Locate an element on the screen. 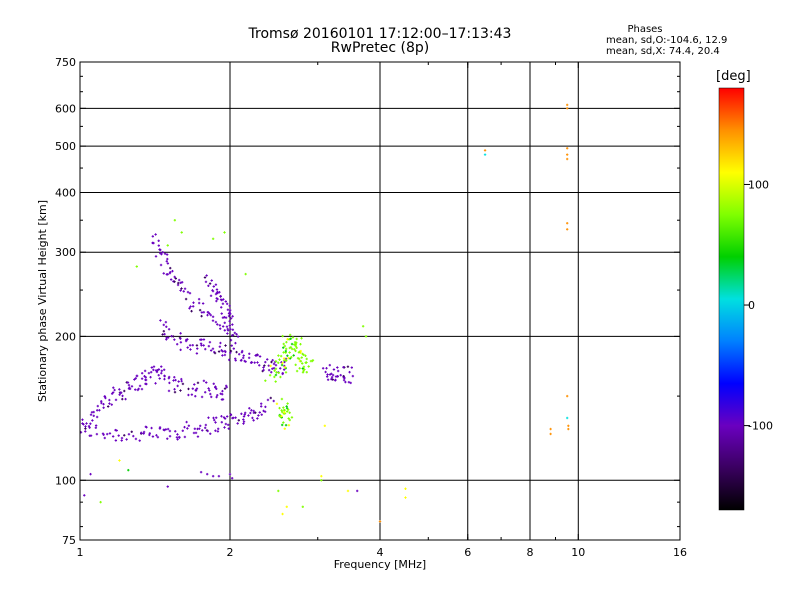  x-tick-label: 10 is located at coordinates (578, 552).